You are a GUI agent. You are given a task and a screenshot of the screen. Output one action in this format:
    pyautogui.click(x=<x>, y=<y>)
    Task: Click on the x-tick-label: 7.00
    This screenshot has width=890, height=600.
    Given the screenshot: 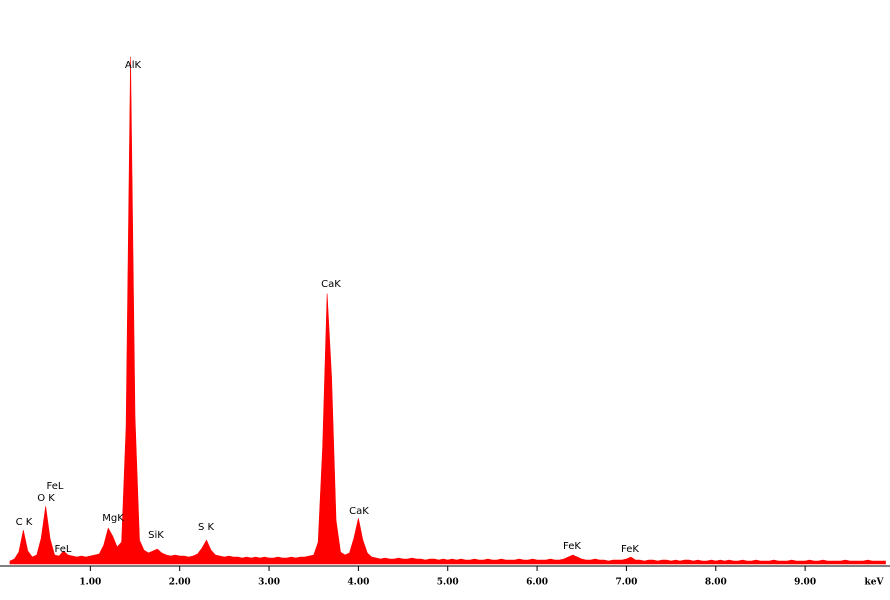 What is the action you would take?
    pyautogui.click(x=626, y=583)
    